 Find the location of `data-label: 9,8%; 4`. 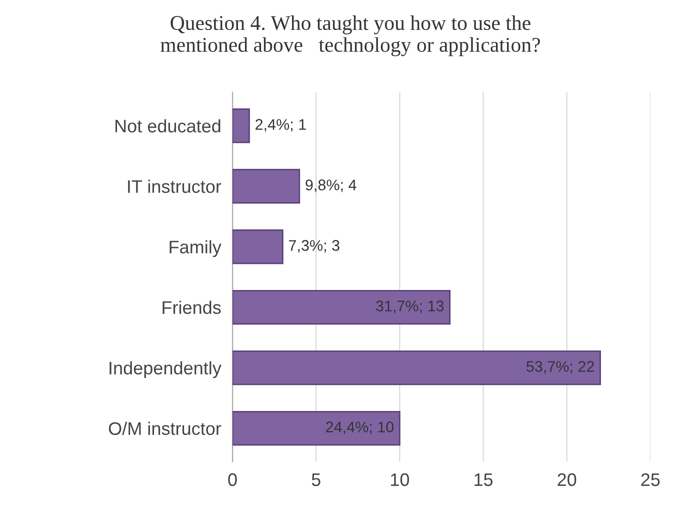

data-label: 9,8%; 4 is located at coordinates (331, 186).